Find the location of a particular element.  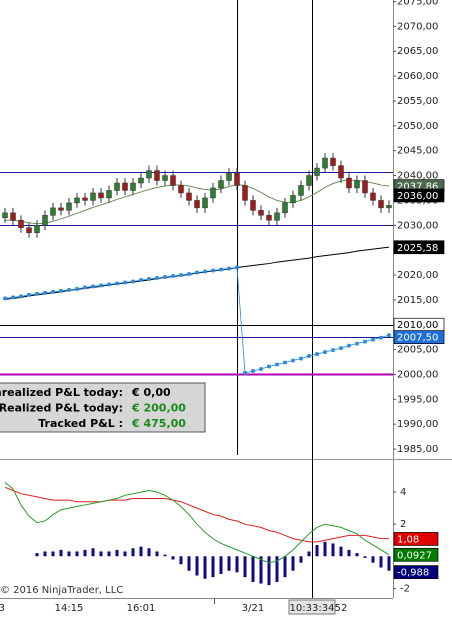

indicator-tag-label: 0,0927 is located at coordinates (414, 555).